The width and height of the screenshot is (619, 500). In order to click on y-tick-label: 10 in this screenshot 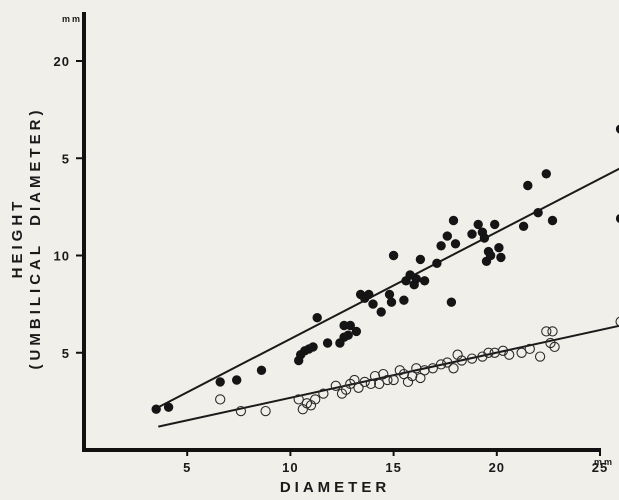, I will do `click(62, 256)`.